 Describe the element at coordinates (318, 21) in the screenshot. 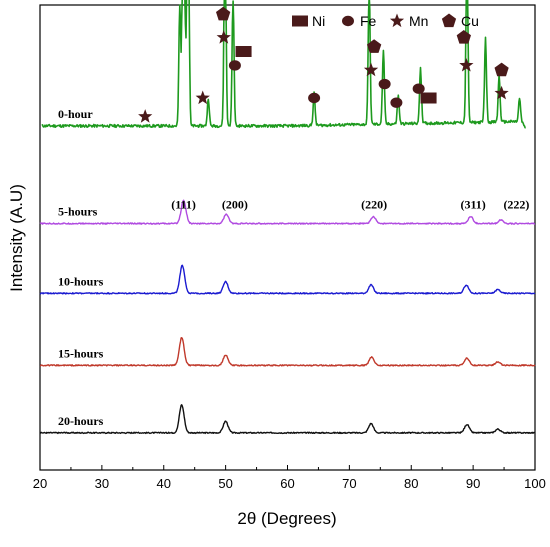

I see `legend-label: Ni` at that location.